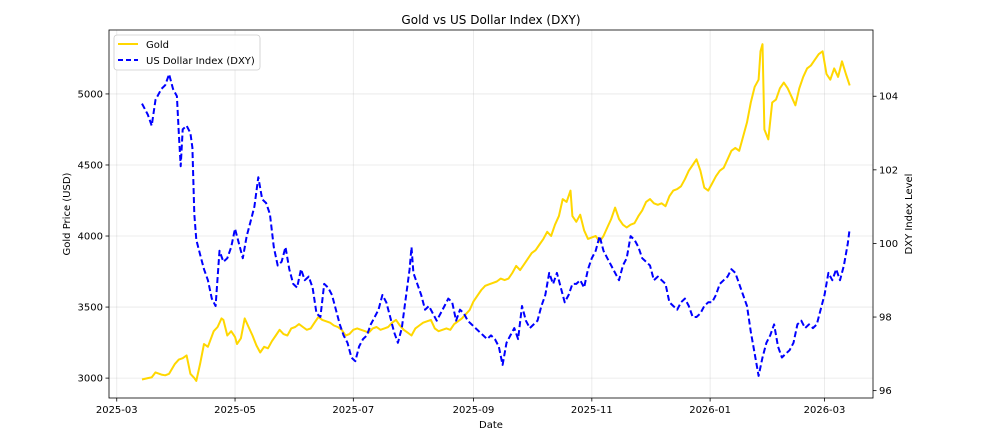  Describe the element at coordinates (90, 165) in the screenshot. I see `y-left-tick-label: 4500` at that location.